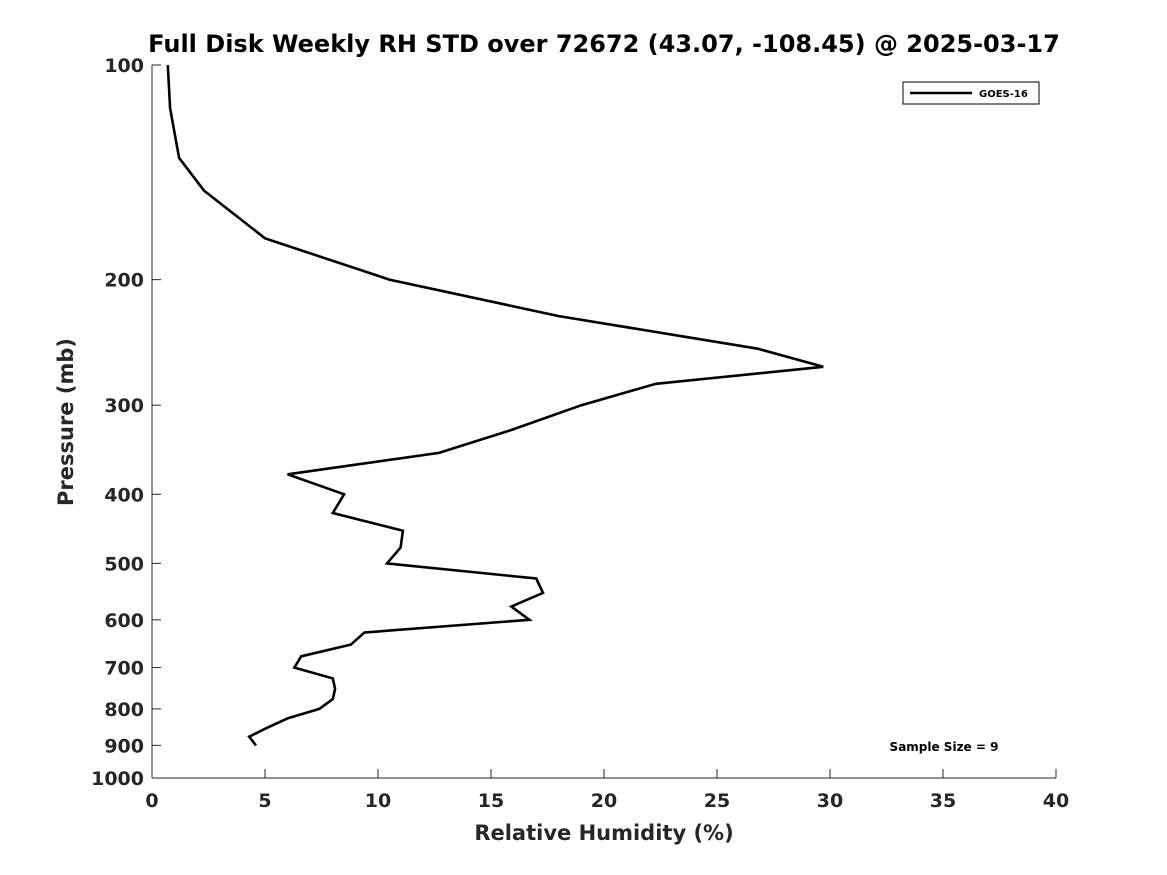 The width and height of the screenshot is (1167, 875). I want to click on y-tick-label: 1000, so click(117, 779).